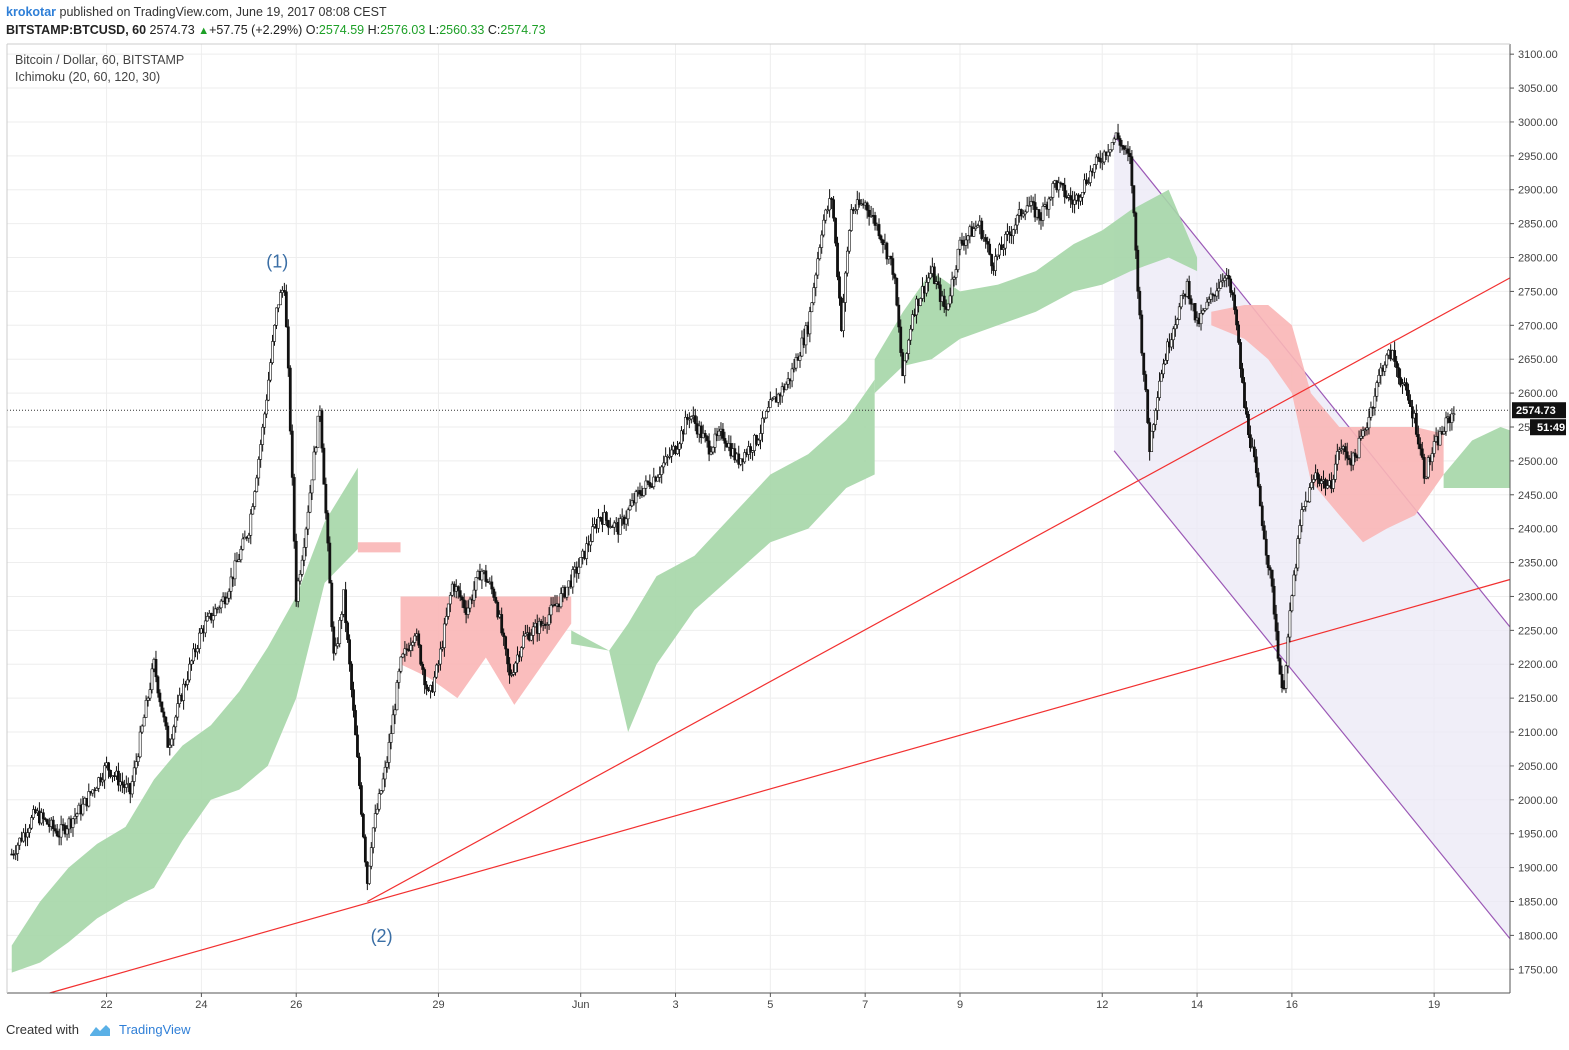  What do you see at coordinates (1538, 801) in the screenshot?
I see `y-tick-label: 2000.00` at bounding box center [1538, 801].